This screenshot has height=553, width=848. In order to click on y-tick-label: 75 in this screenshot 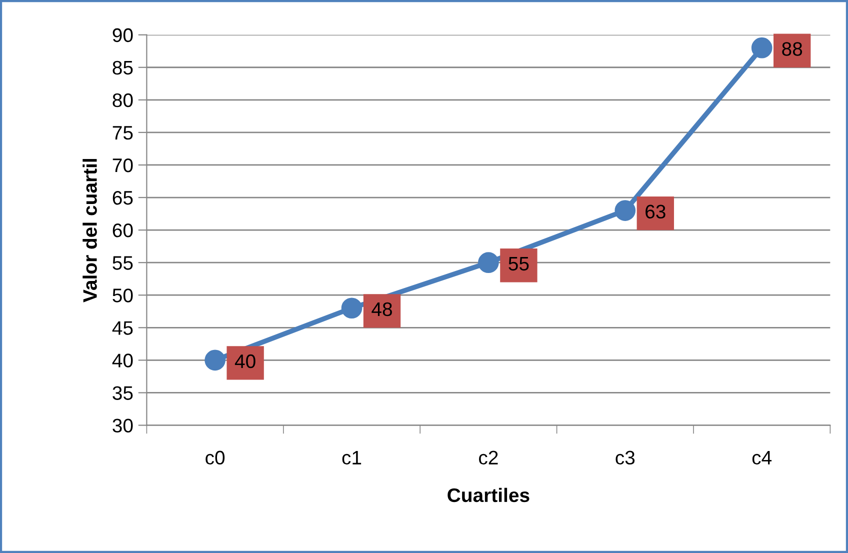, I will do `click(122, 133)`.